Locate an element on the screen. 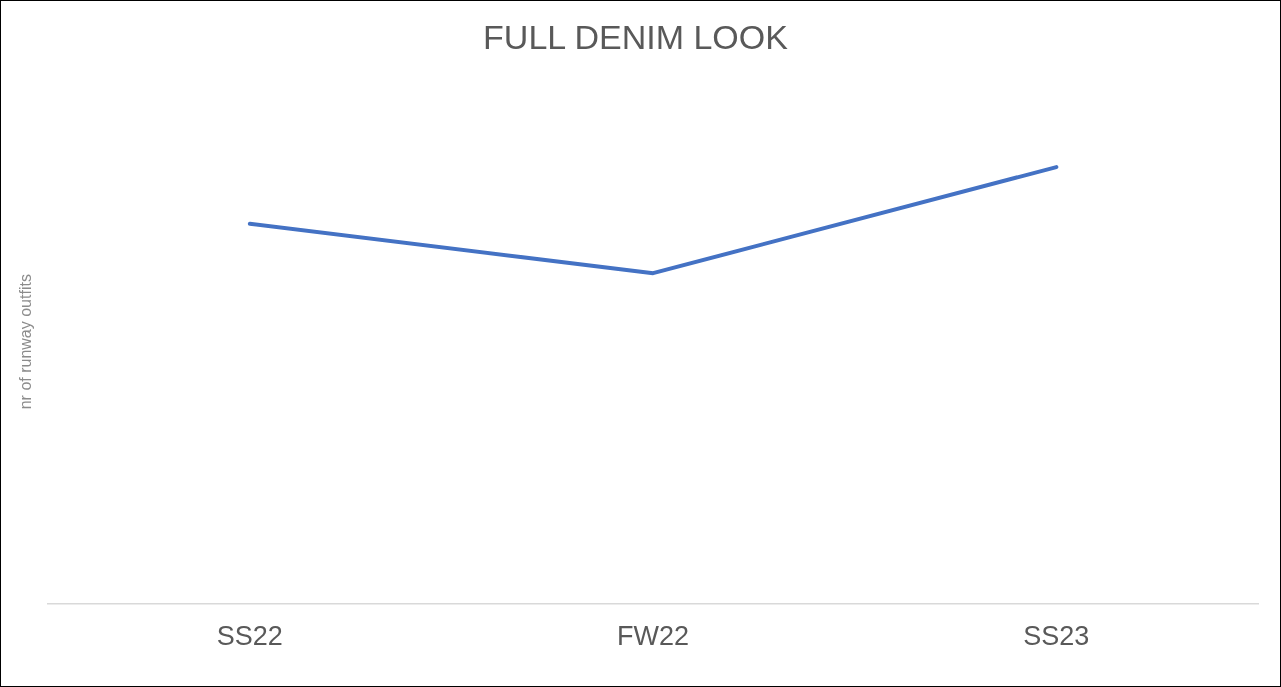 This screenshot has width=1281, height=687. x-tick-label: FW22 is located at coordinates (653, 636).